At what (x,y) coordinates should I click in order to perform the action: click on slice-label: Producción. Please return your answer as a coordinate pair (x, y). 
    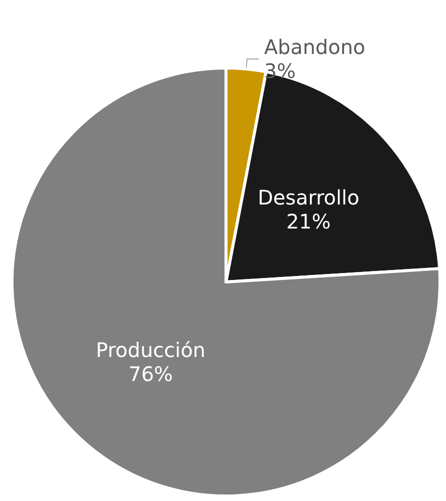
    Looking at the image, I should click on (151, 350).